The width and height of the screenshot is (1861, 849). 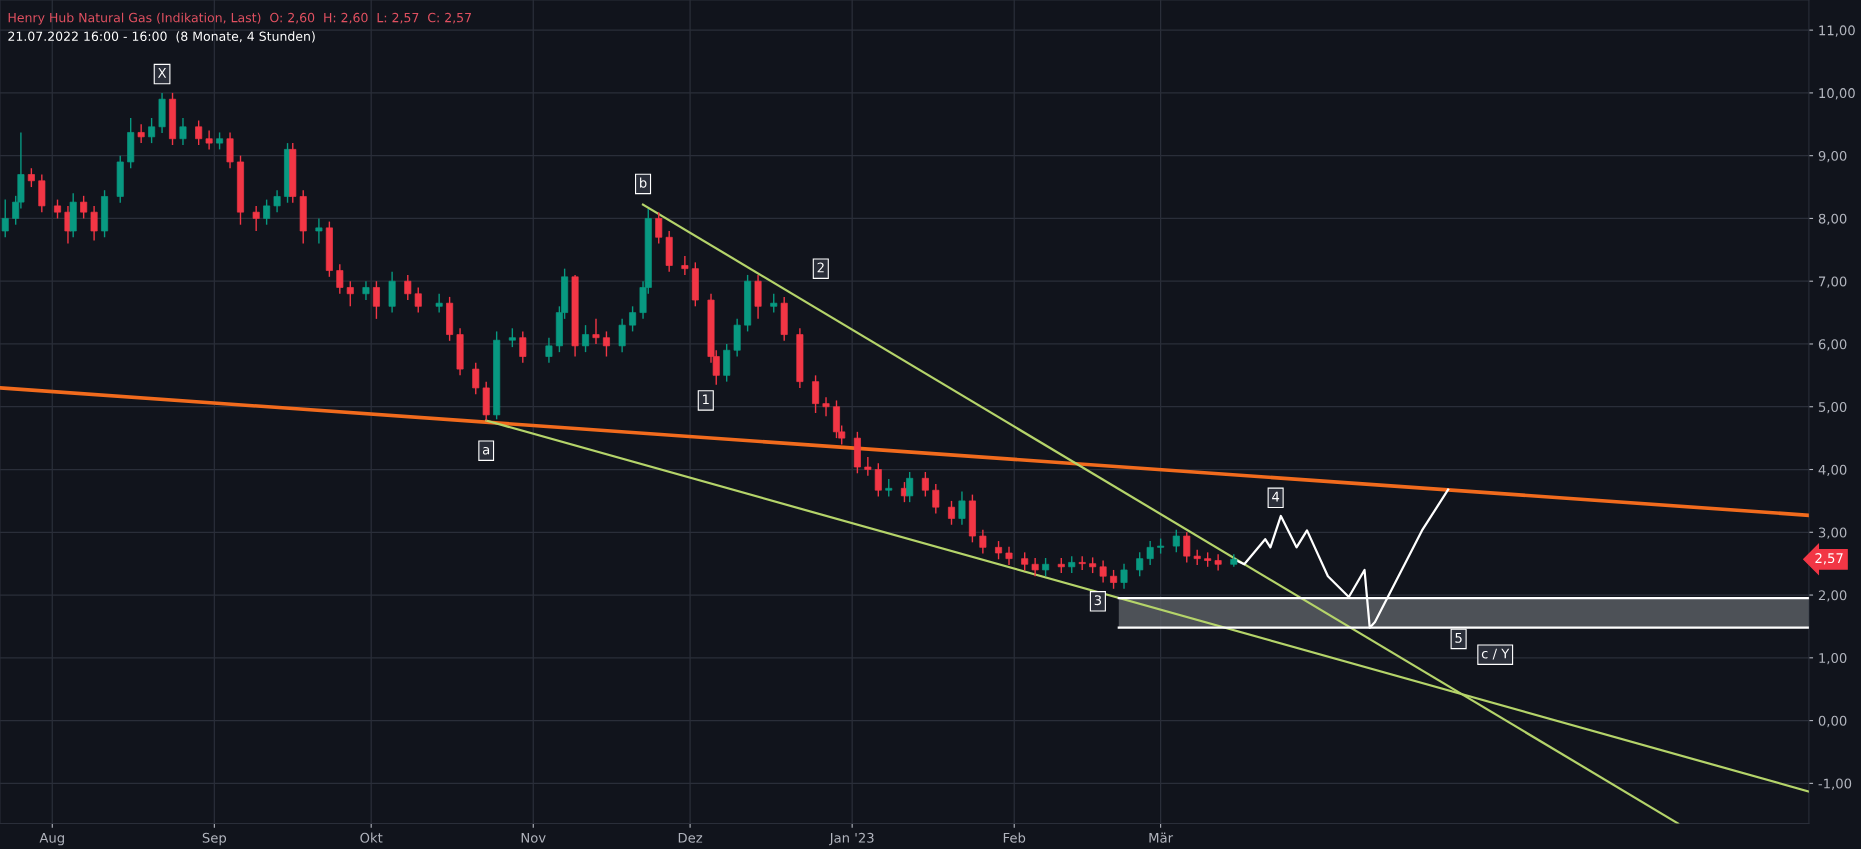 What do you see at coordinates (820, 267) in the screenshot?
I see `annotation: 2` at bounding box center [820, 267].